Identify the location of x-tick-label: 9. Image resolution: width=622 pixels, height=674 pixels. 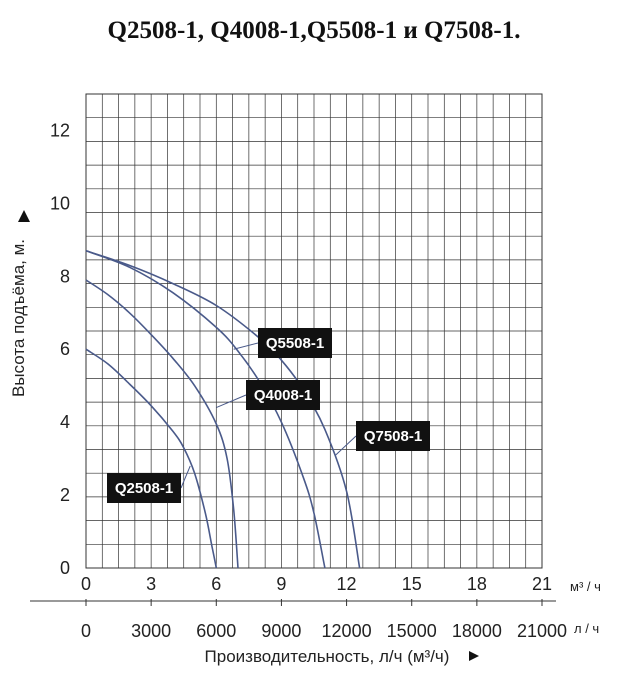
(281, 584).